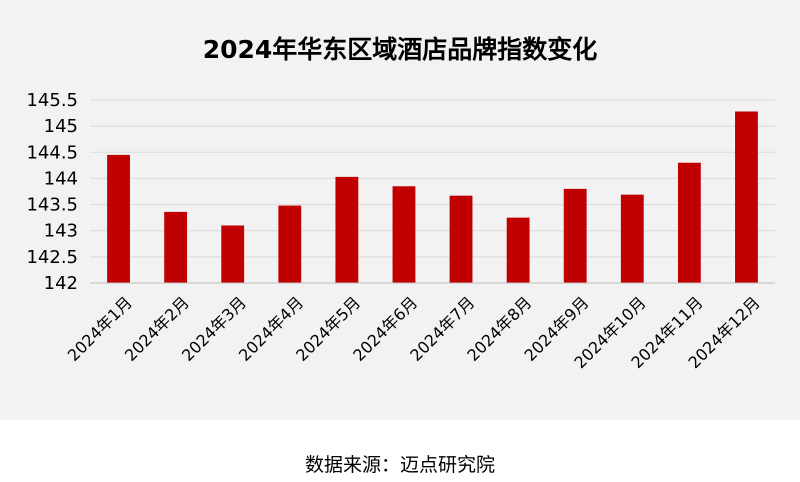  Describe the element at coordinates (399, 465) in the screenshot. I see `data-source-note: 数据来源：迈点研究院` at that location.